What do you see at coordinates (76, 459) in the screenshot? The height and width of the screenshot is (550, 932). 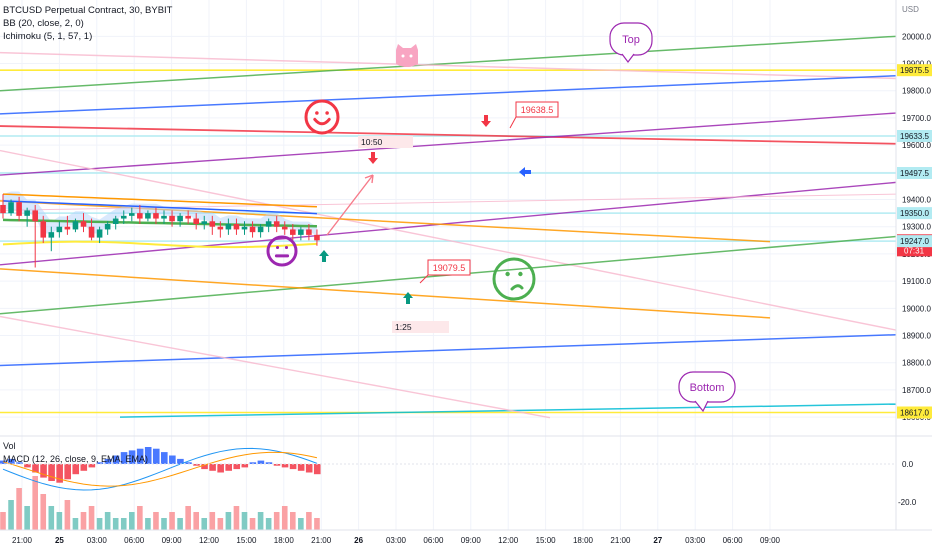 I see `macd-legend: MACD (12, 26, close, 9, EMA, EMA)` at bounding box center [76, 459].